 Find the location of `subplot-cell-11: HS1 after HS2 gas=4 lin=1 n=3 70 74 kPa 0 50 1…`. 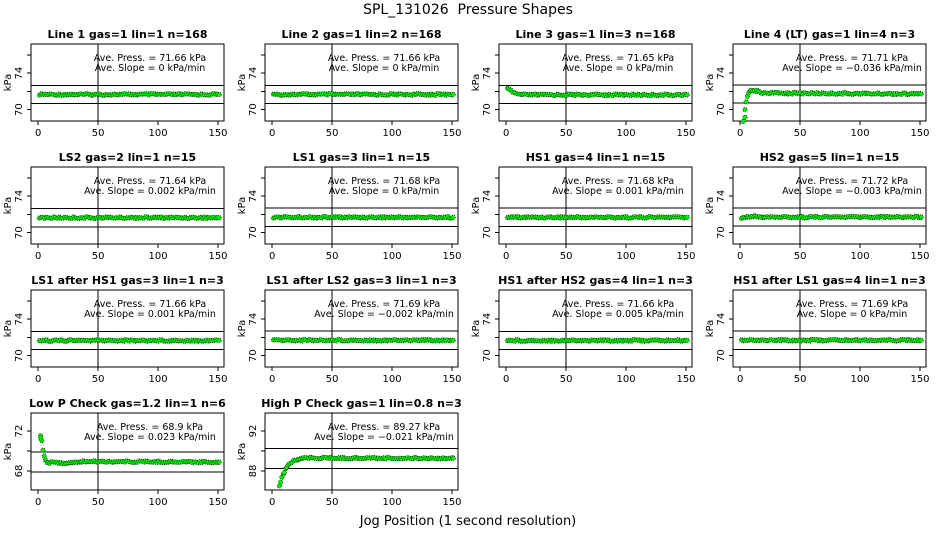

subplot-cell-11: HS1 after HS2 gas=4 lin=1 n=3 70 74 kPa 0 50 1… is located at coordinates (585, 329).